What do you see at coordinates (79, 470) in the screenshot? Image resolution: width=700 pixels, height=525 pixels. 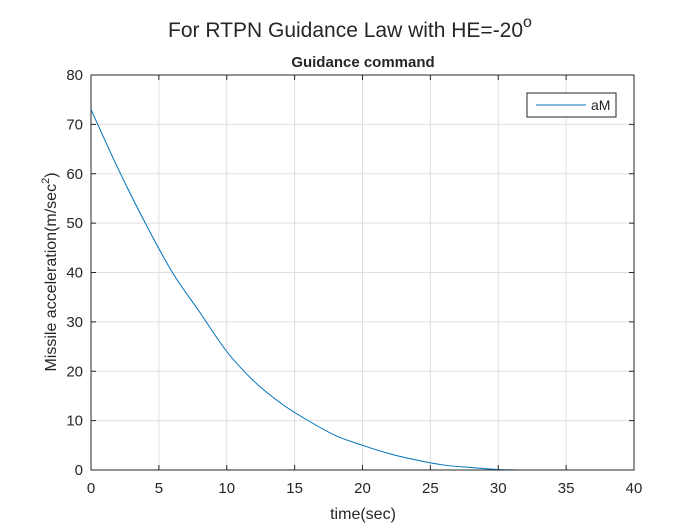 I see `y-tick-label: 0` at bounding box center [79, 470].